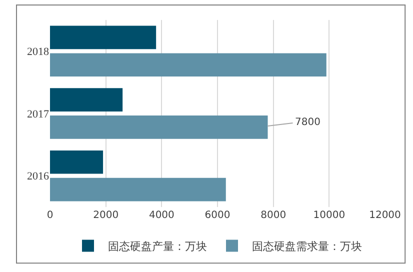 The width and height of the screenshot is (413, 272). I want to click on legend-label: 固态硬盘需求量：万块, so click(307, 247).